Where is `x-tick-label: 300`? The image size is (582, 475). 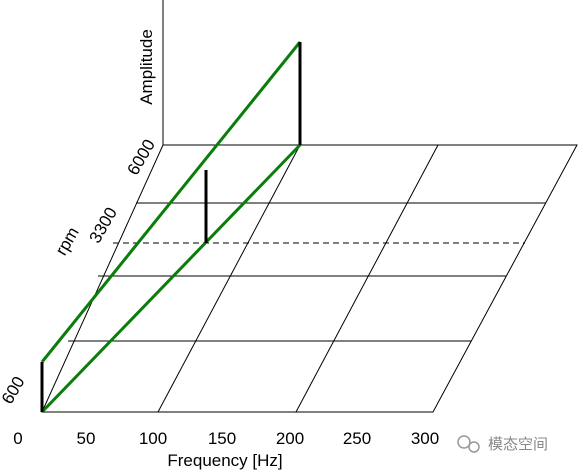
x-tick-label: 300 is located at coordinates (425, 438).